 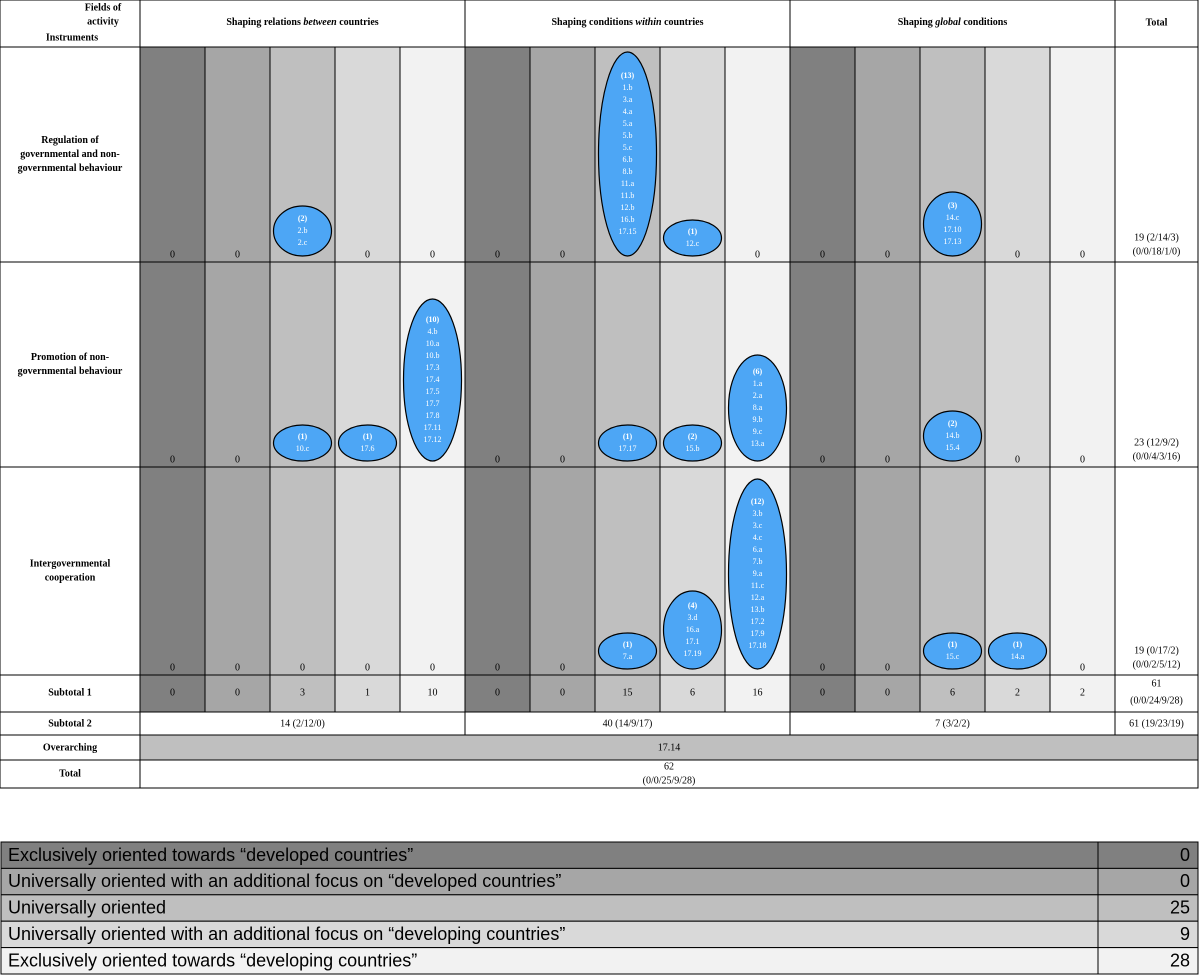 I want to click on text: 62, so click(x=669, y=766).